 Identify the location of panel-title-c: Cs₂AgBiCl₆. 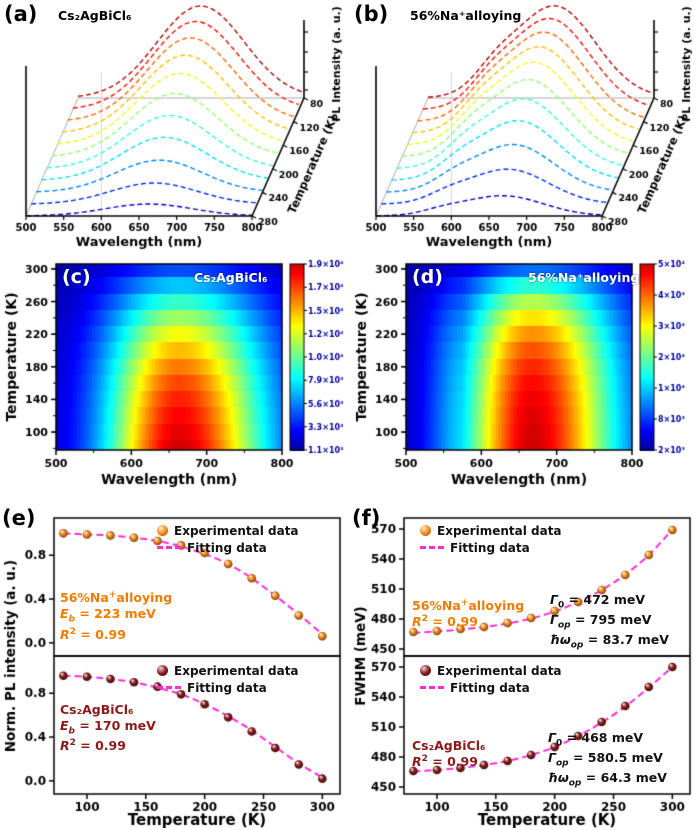
(231, 277).